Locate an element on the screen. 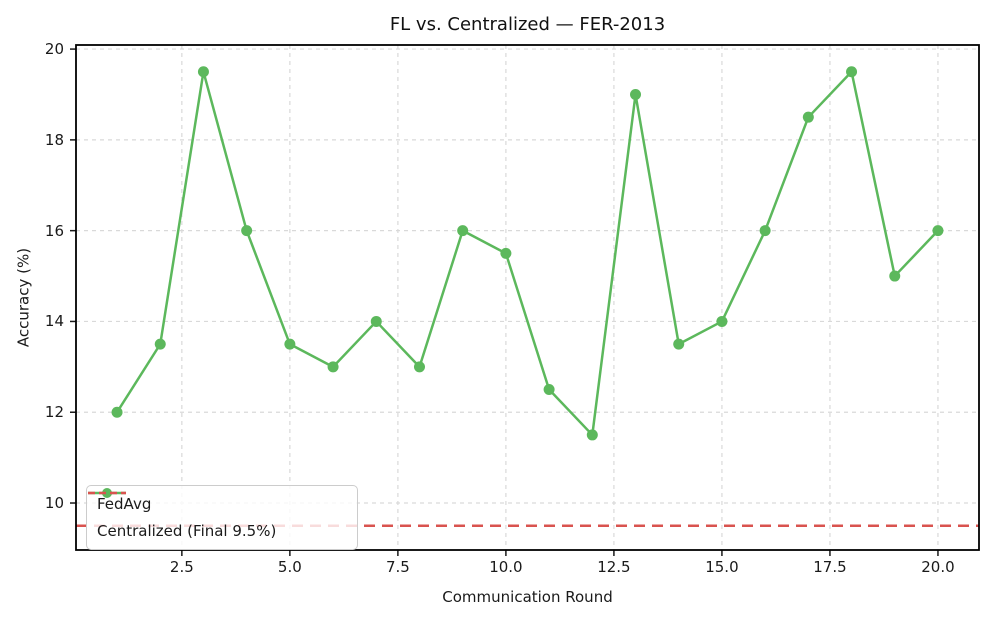 The height and width of the screenshot is (623, 997). y-axis-label: Accuracy (%) is located at coordinates (23, 297).